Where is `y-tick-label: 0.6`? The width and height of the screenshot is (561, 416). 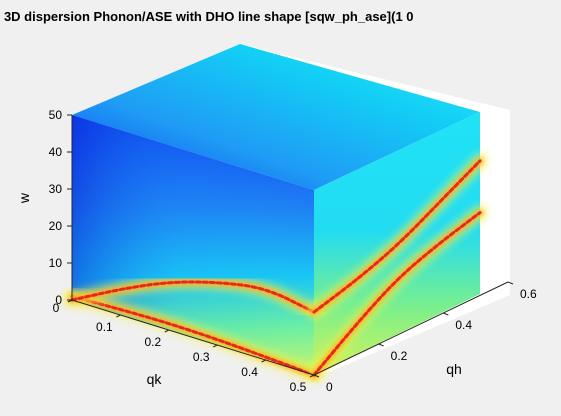 y-tick-label: 0.6 is located at coordinates (528, 294).